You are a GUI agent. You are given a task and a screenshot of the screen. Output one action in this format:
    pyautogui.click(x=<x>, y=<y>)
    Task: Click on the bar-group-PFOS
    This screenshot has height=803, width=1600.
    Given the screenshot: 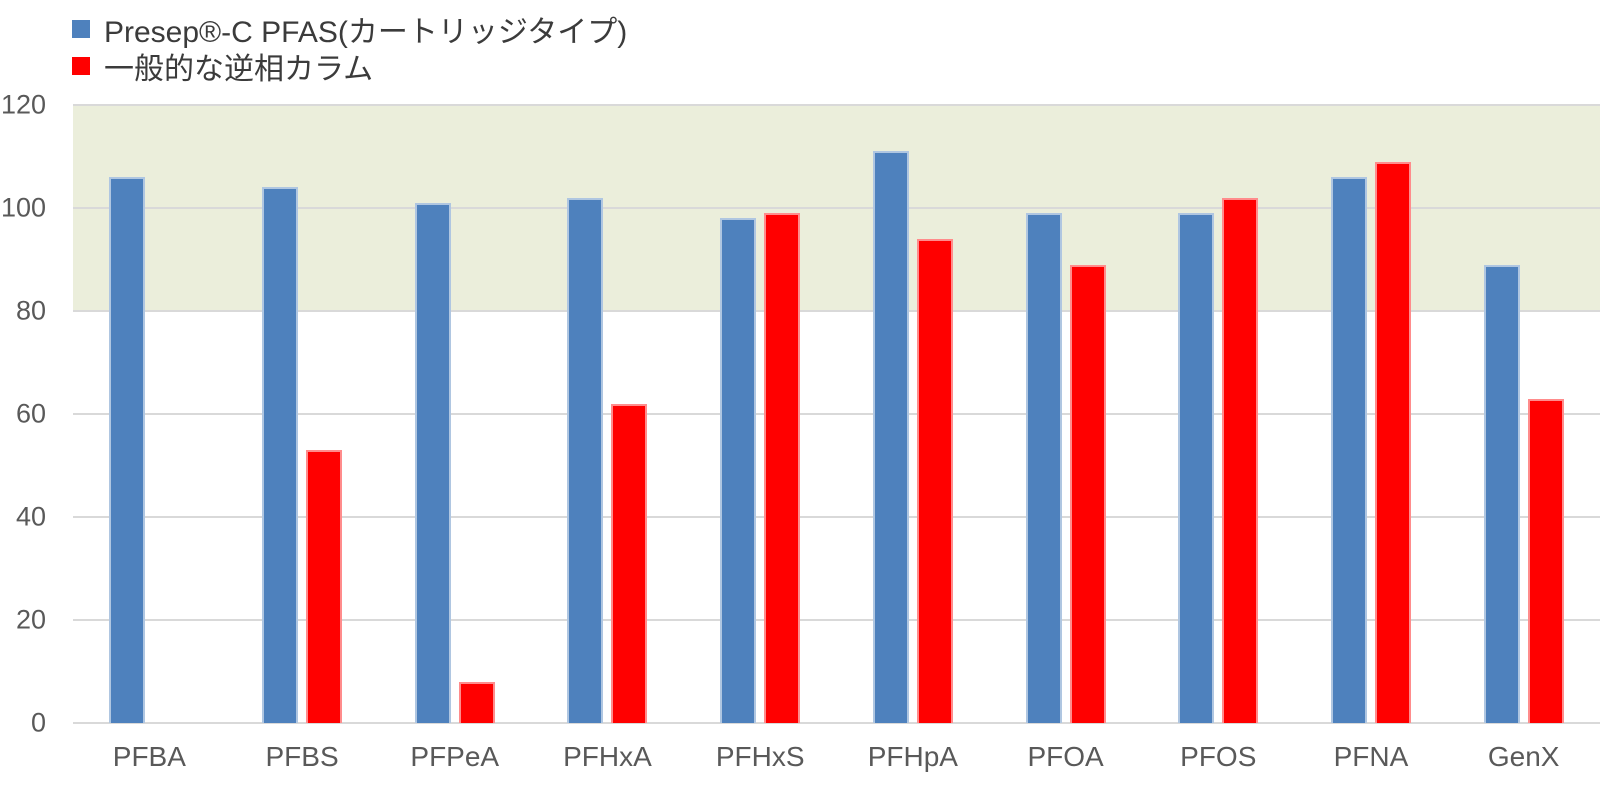 What is the action you would take?
    pyautogui.click(x=1218, y=414)
    